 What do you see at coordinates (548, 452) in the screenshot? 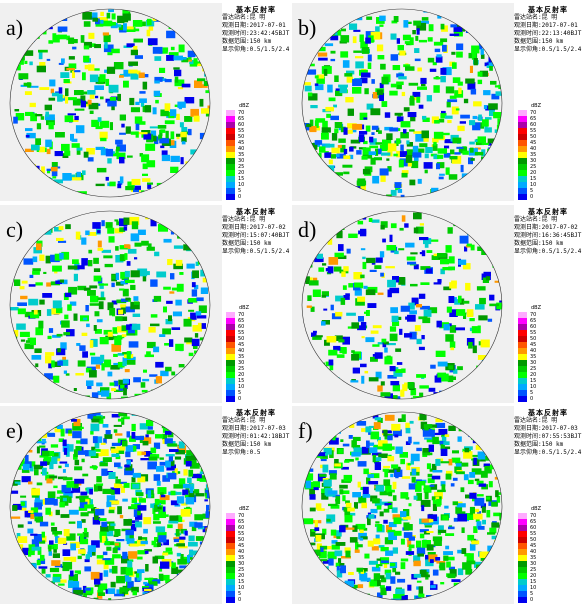
I see `info-elev: 显示仰角:0.5/1.5/2.4` at bounding box center [548, 452].